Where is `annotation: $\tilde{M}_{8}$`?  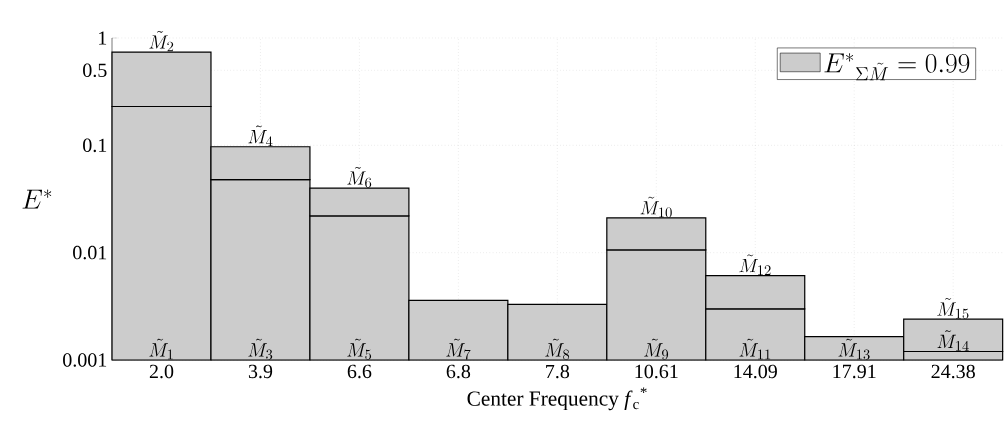
annotation: $\tilde{M}_{8}$ is located at coordinates (557, 349).